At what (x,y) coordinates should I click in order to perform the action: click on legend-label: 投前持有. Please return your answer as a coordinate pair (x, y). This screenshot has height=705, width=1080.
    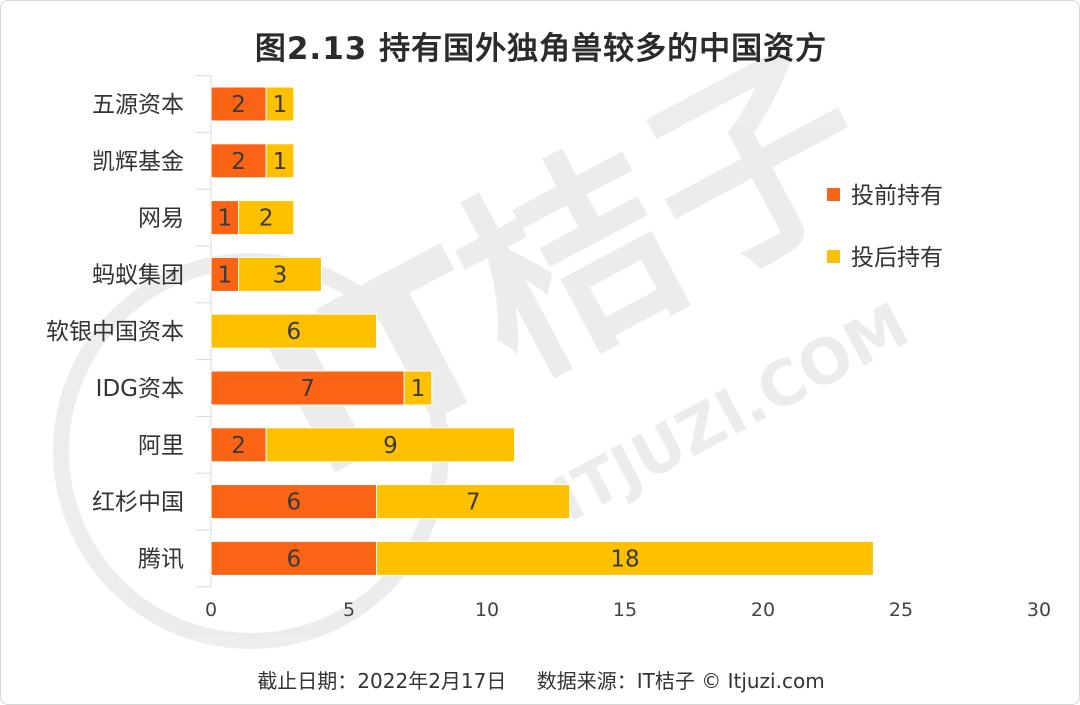
    Looking at the image, I should click on (897, 196).